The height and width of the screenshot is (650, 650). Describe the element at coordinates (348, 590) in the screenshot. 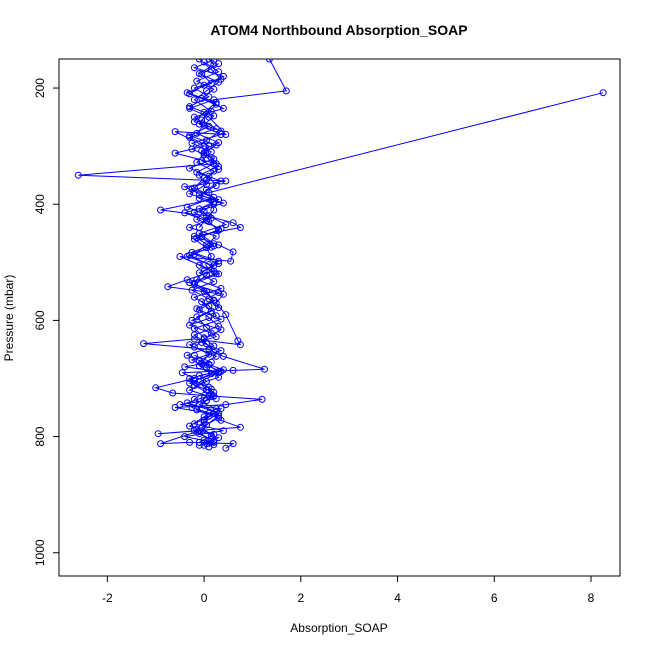

I see `x-axis: -2 0 2 4 6 8` at that location.